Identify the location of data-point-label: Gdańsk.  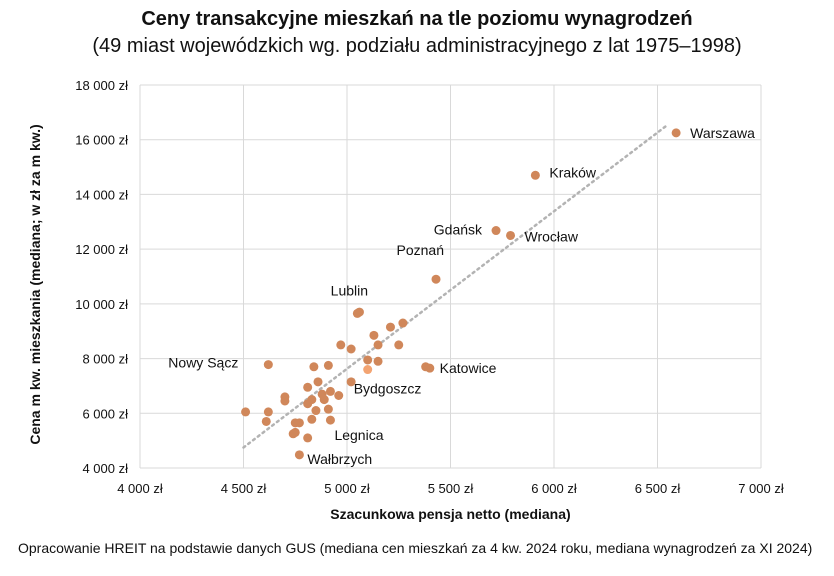
(458, 230).